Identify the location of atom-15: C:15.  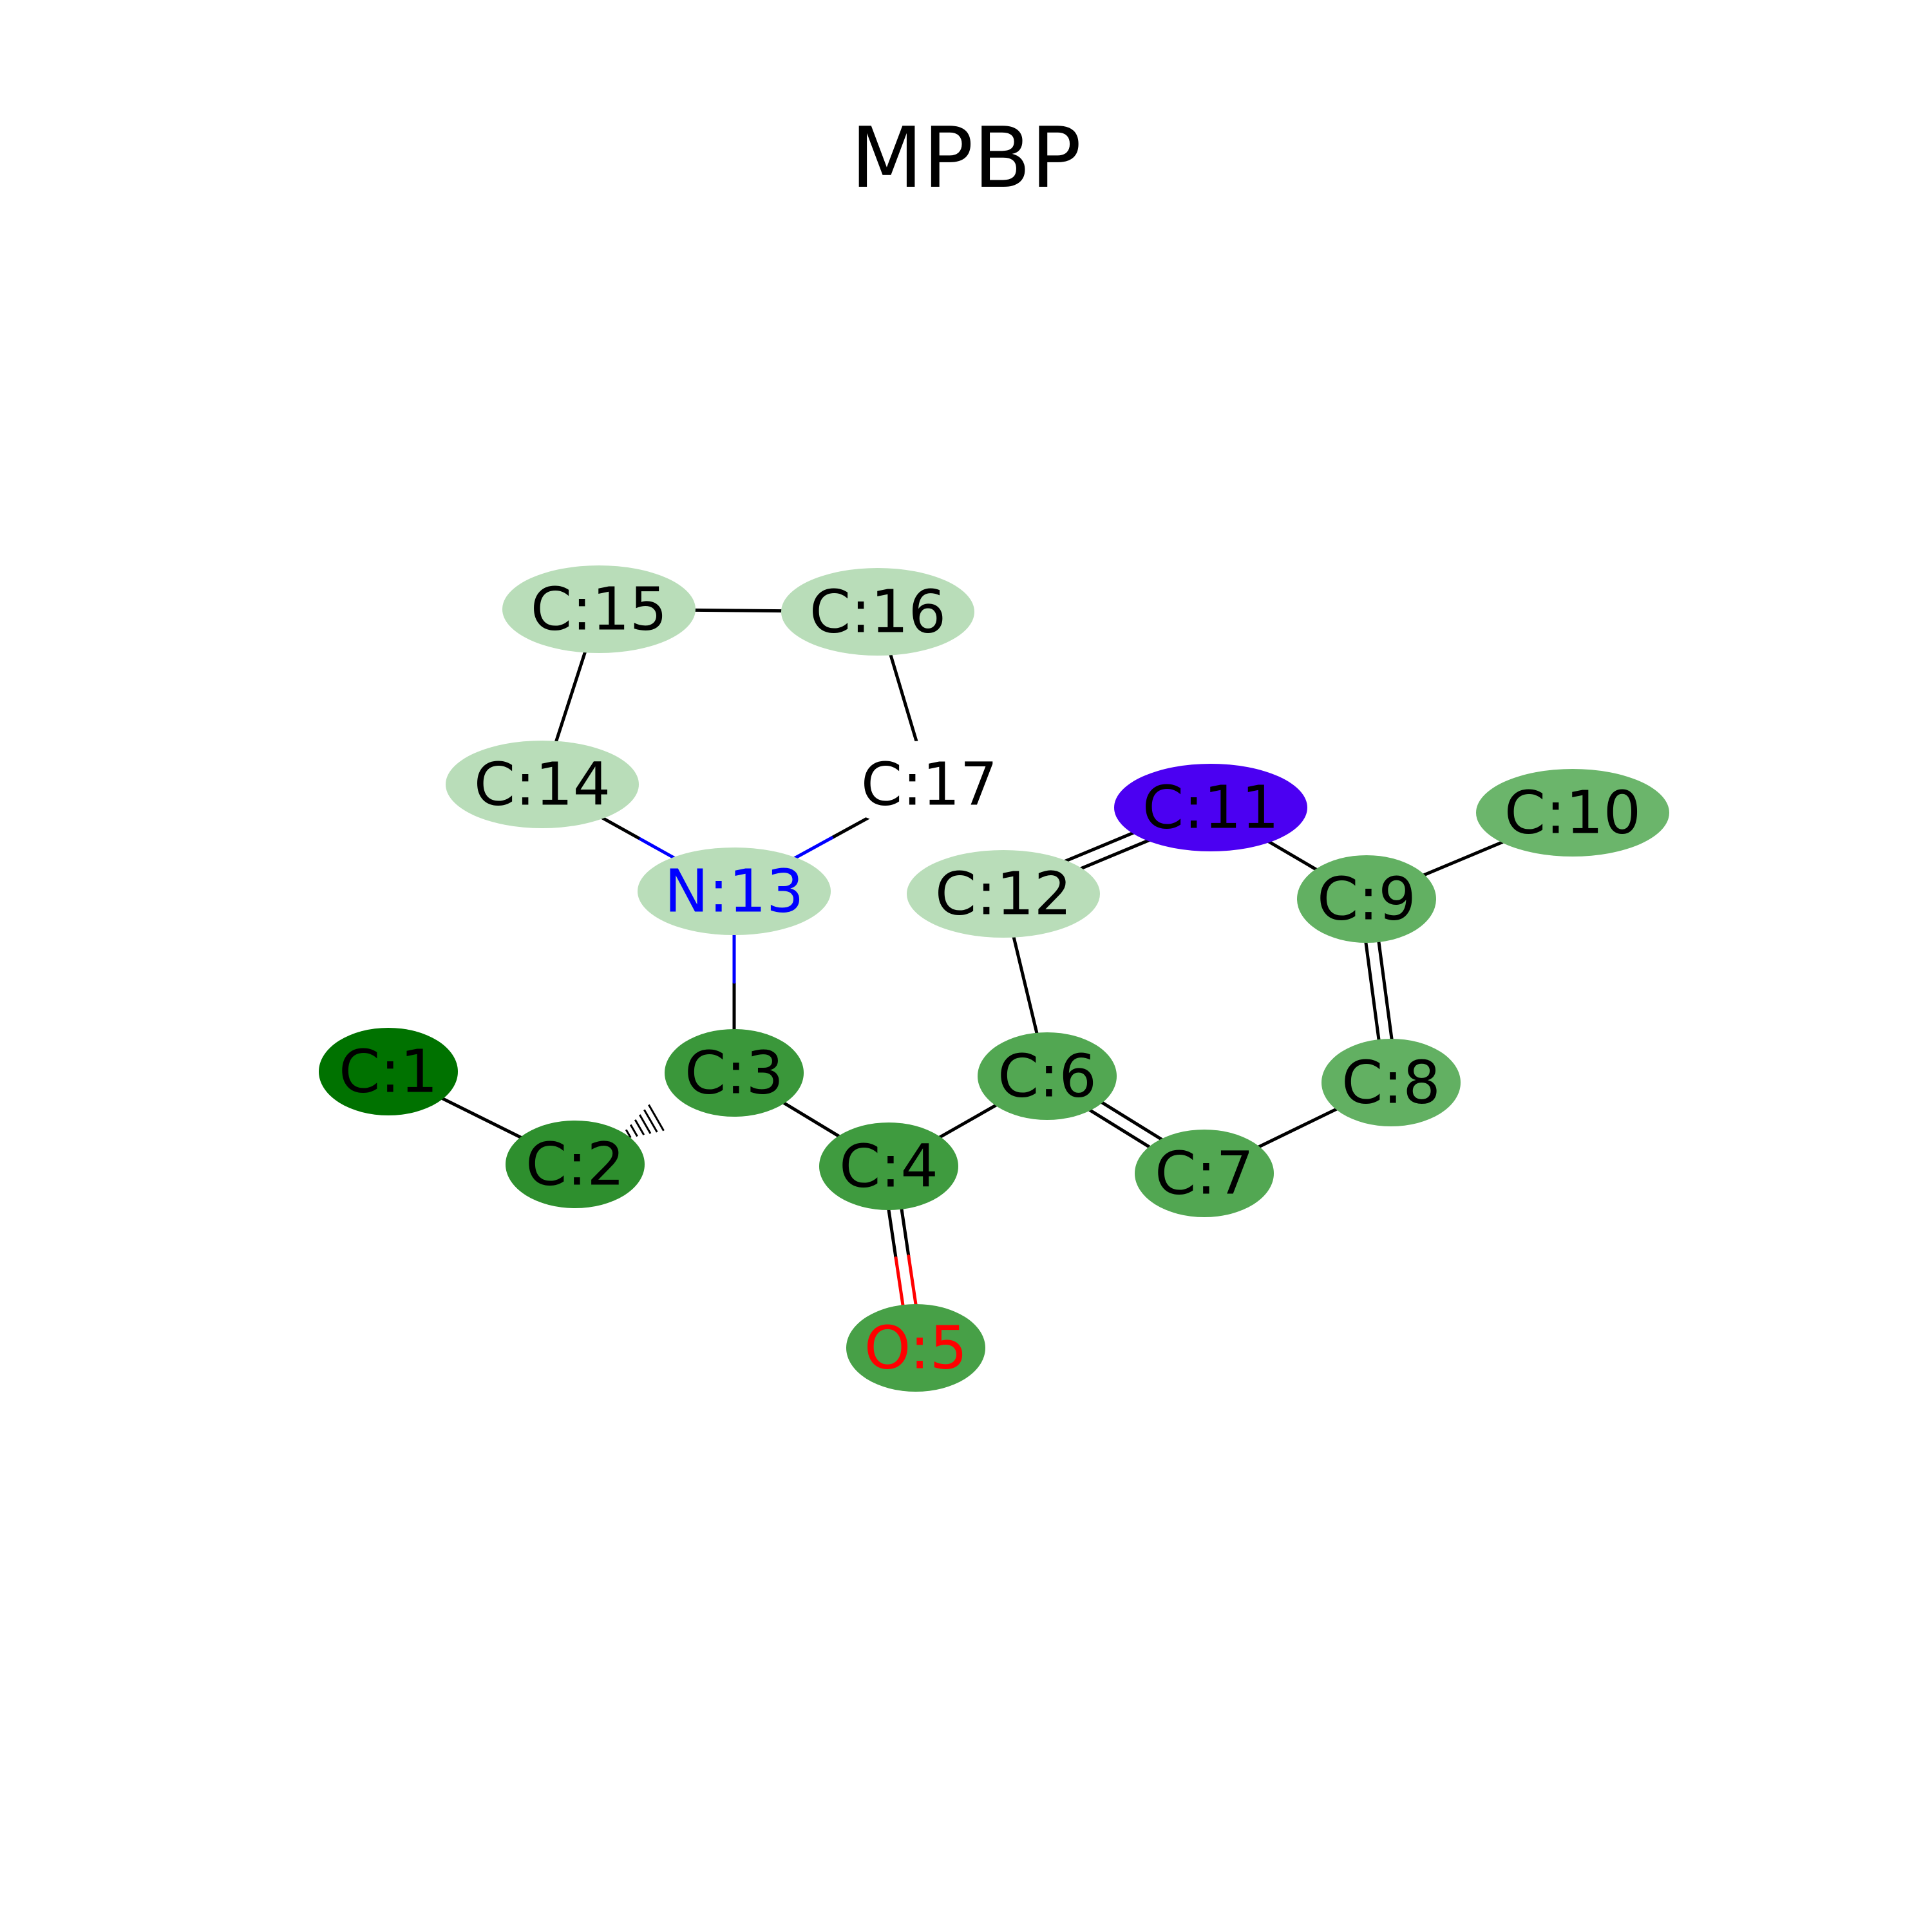
(599, 609).